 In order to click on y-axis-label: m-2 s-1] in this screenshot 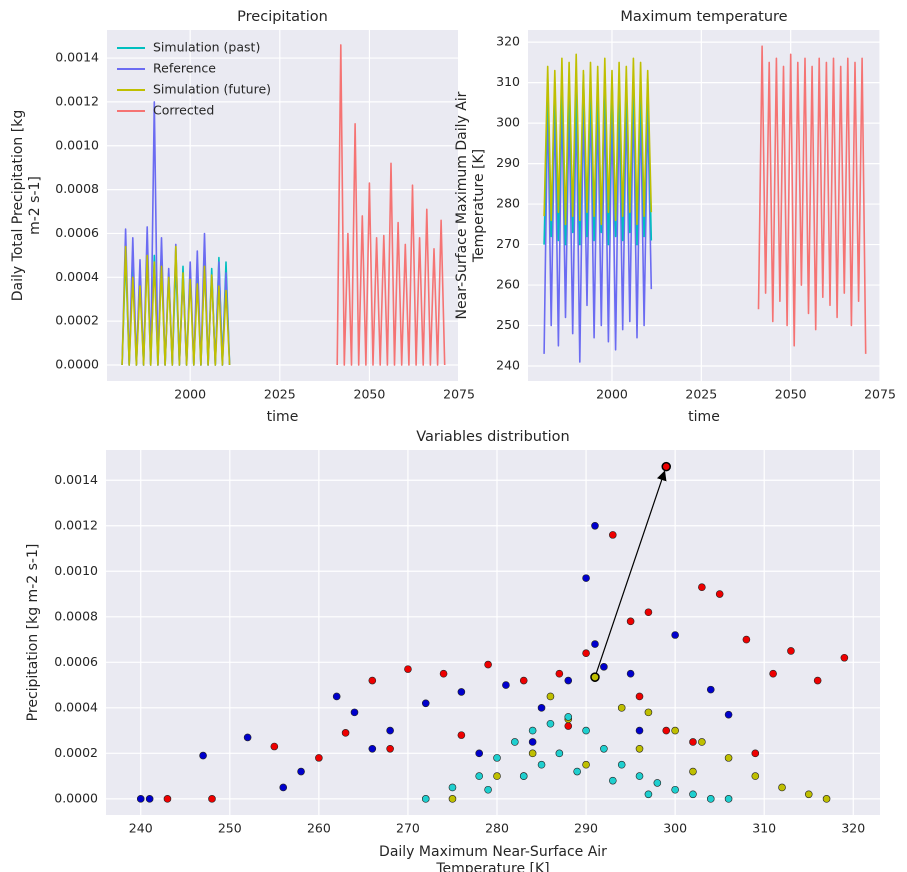, I will do `click(35, 205)`.